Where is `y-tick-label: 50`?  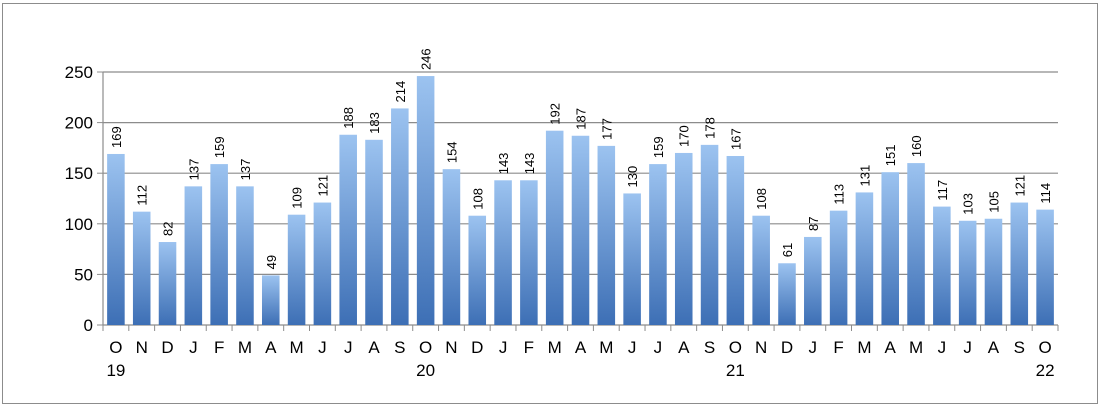
y-tick-label: 50 is located at coordinates (83, 274).